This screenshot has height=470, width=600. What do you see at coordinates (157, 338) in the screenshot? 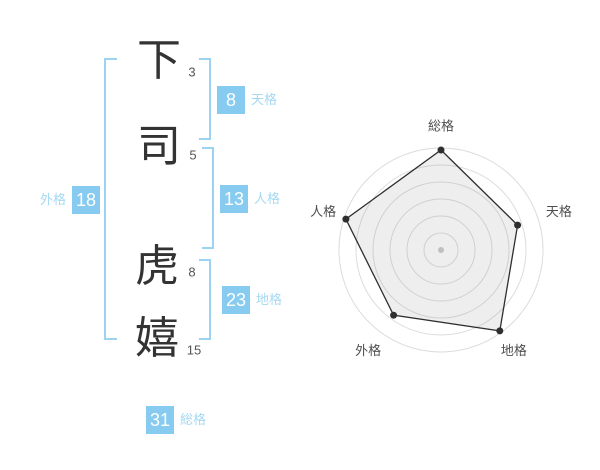
I see `name-char-4: 嬉` at bounding box center [157, 338].